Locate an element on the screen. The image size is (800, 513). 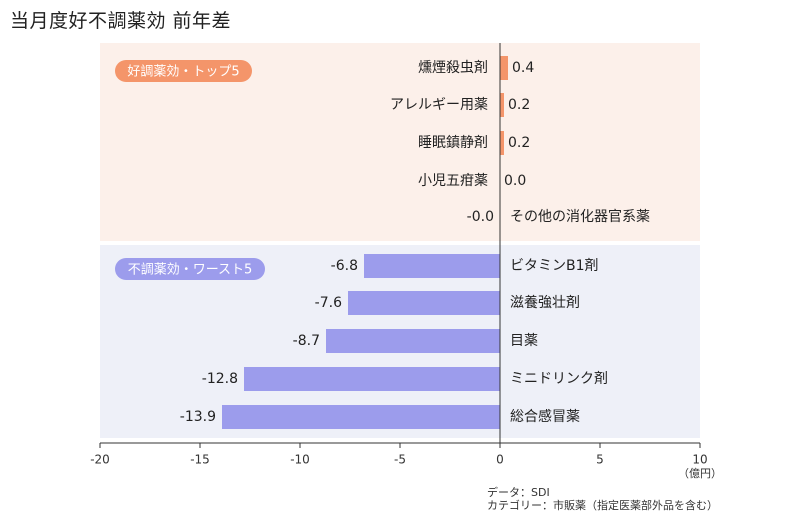
category-label: その他の消化器官系薬 is located at coordinates (580, 217).